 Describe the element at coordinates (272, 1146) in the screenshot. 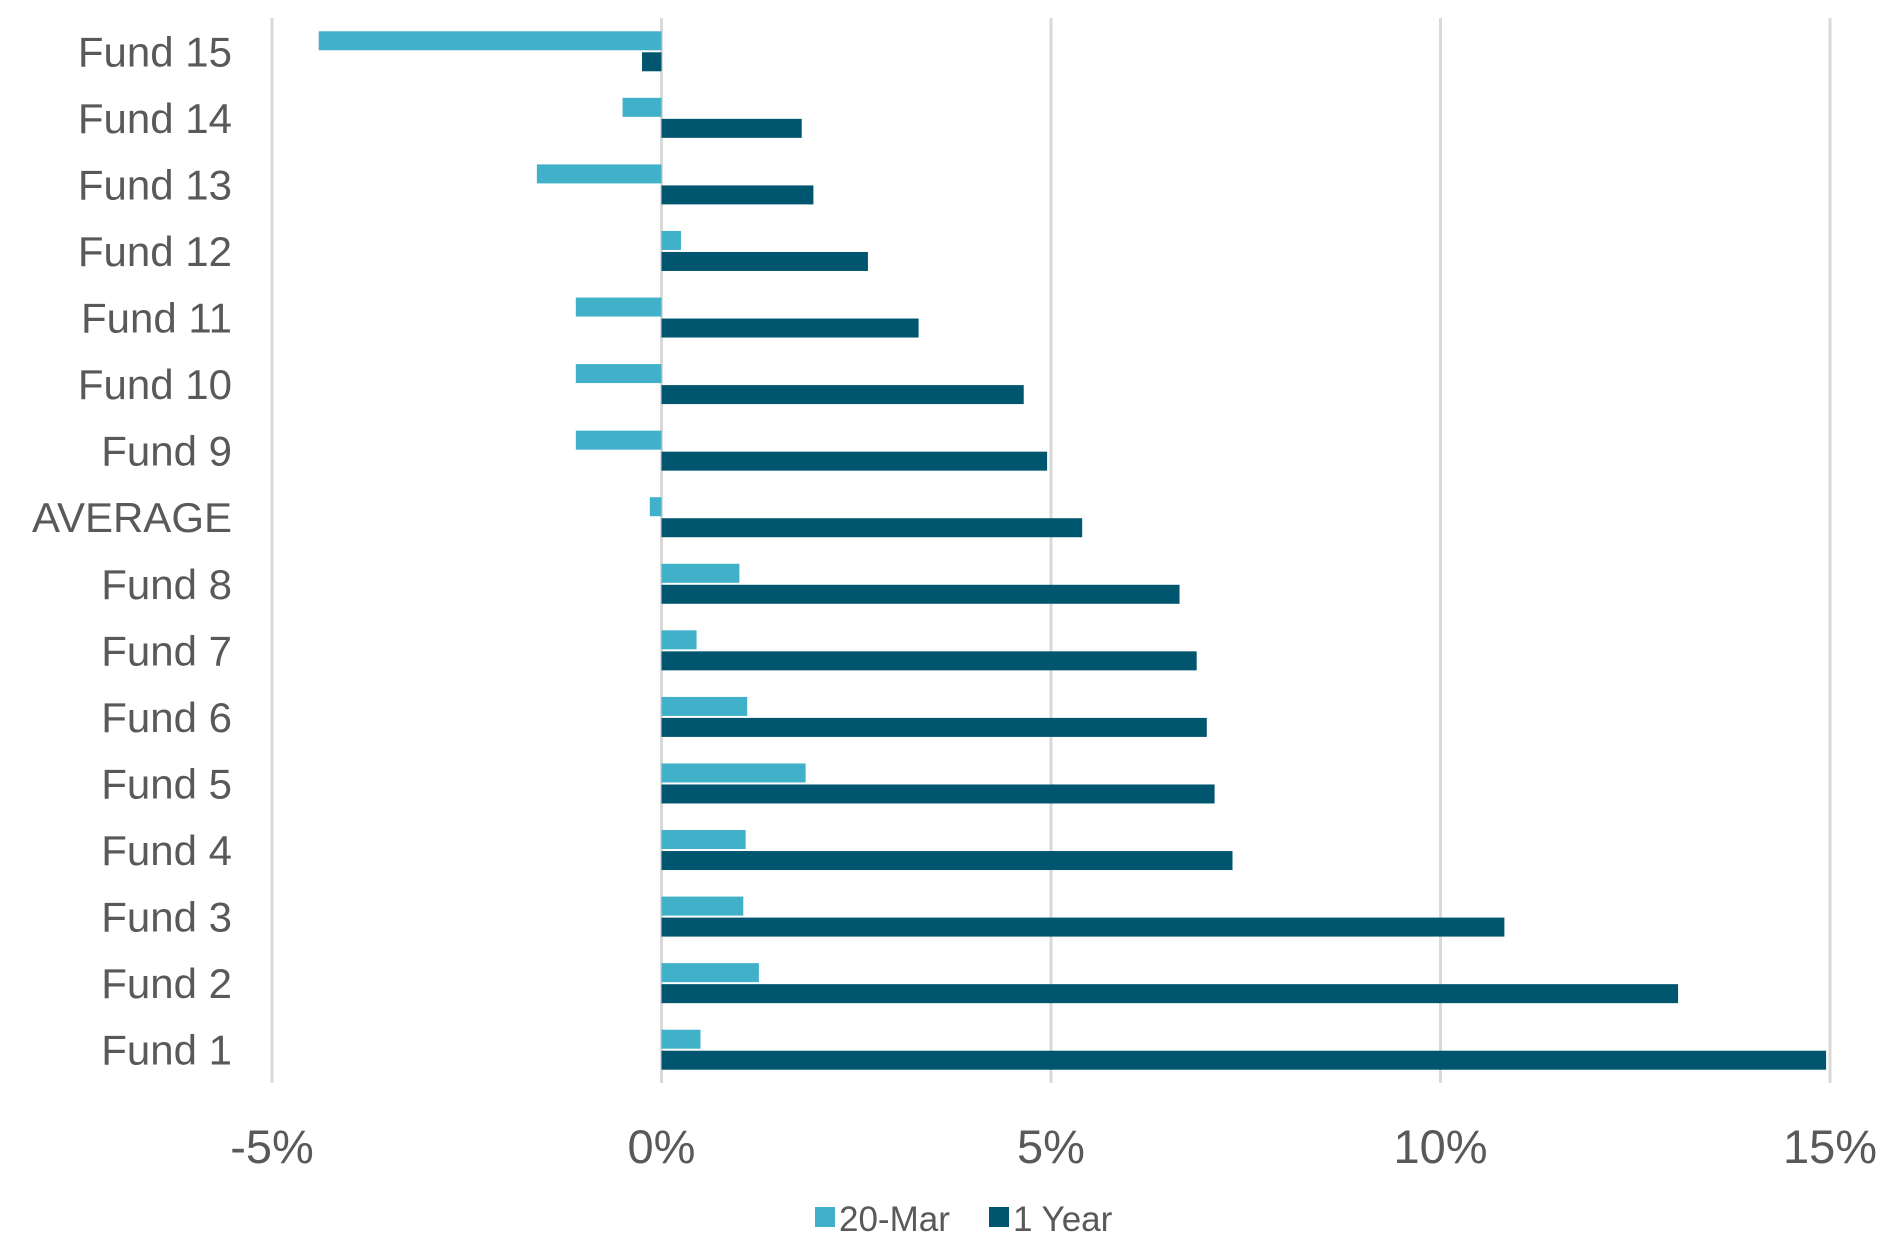

I see `x-tick-label: -5%` at that location.